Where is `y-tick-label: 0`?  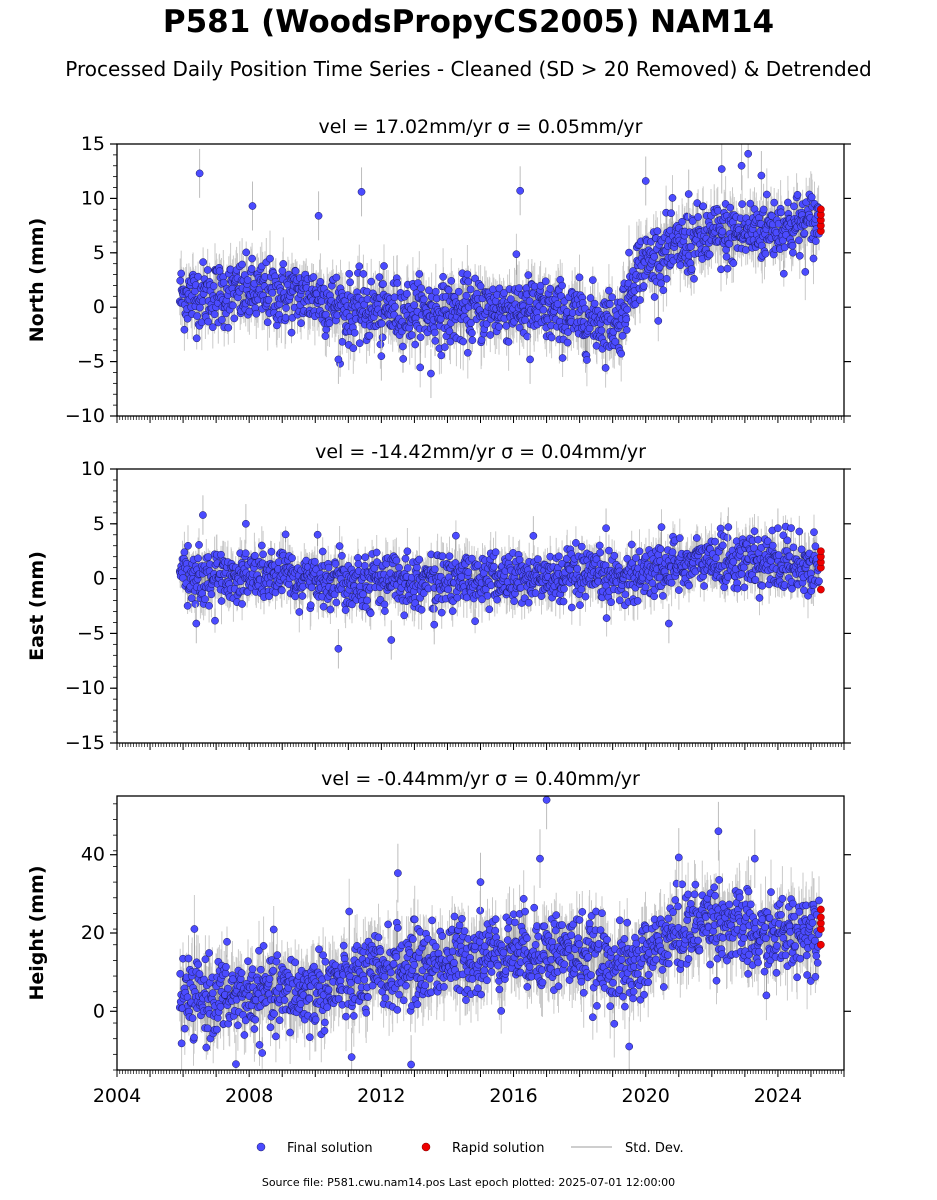
y-tick-label: 0 is located at coordinates (99, 1011).